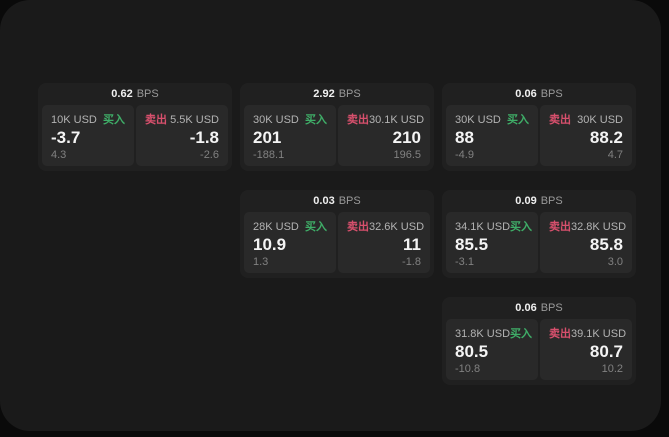  I want to click on sell-amount: 32.8K USD, so click(599, 227).